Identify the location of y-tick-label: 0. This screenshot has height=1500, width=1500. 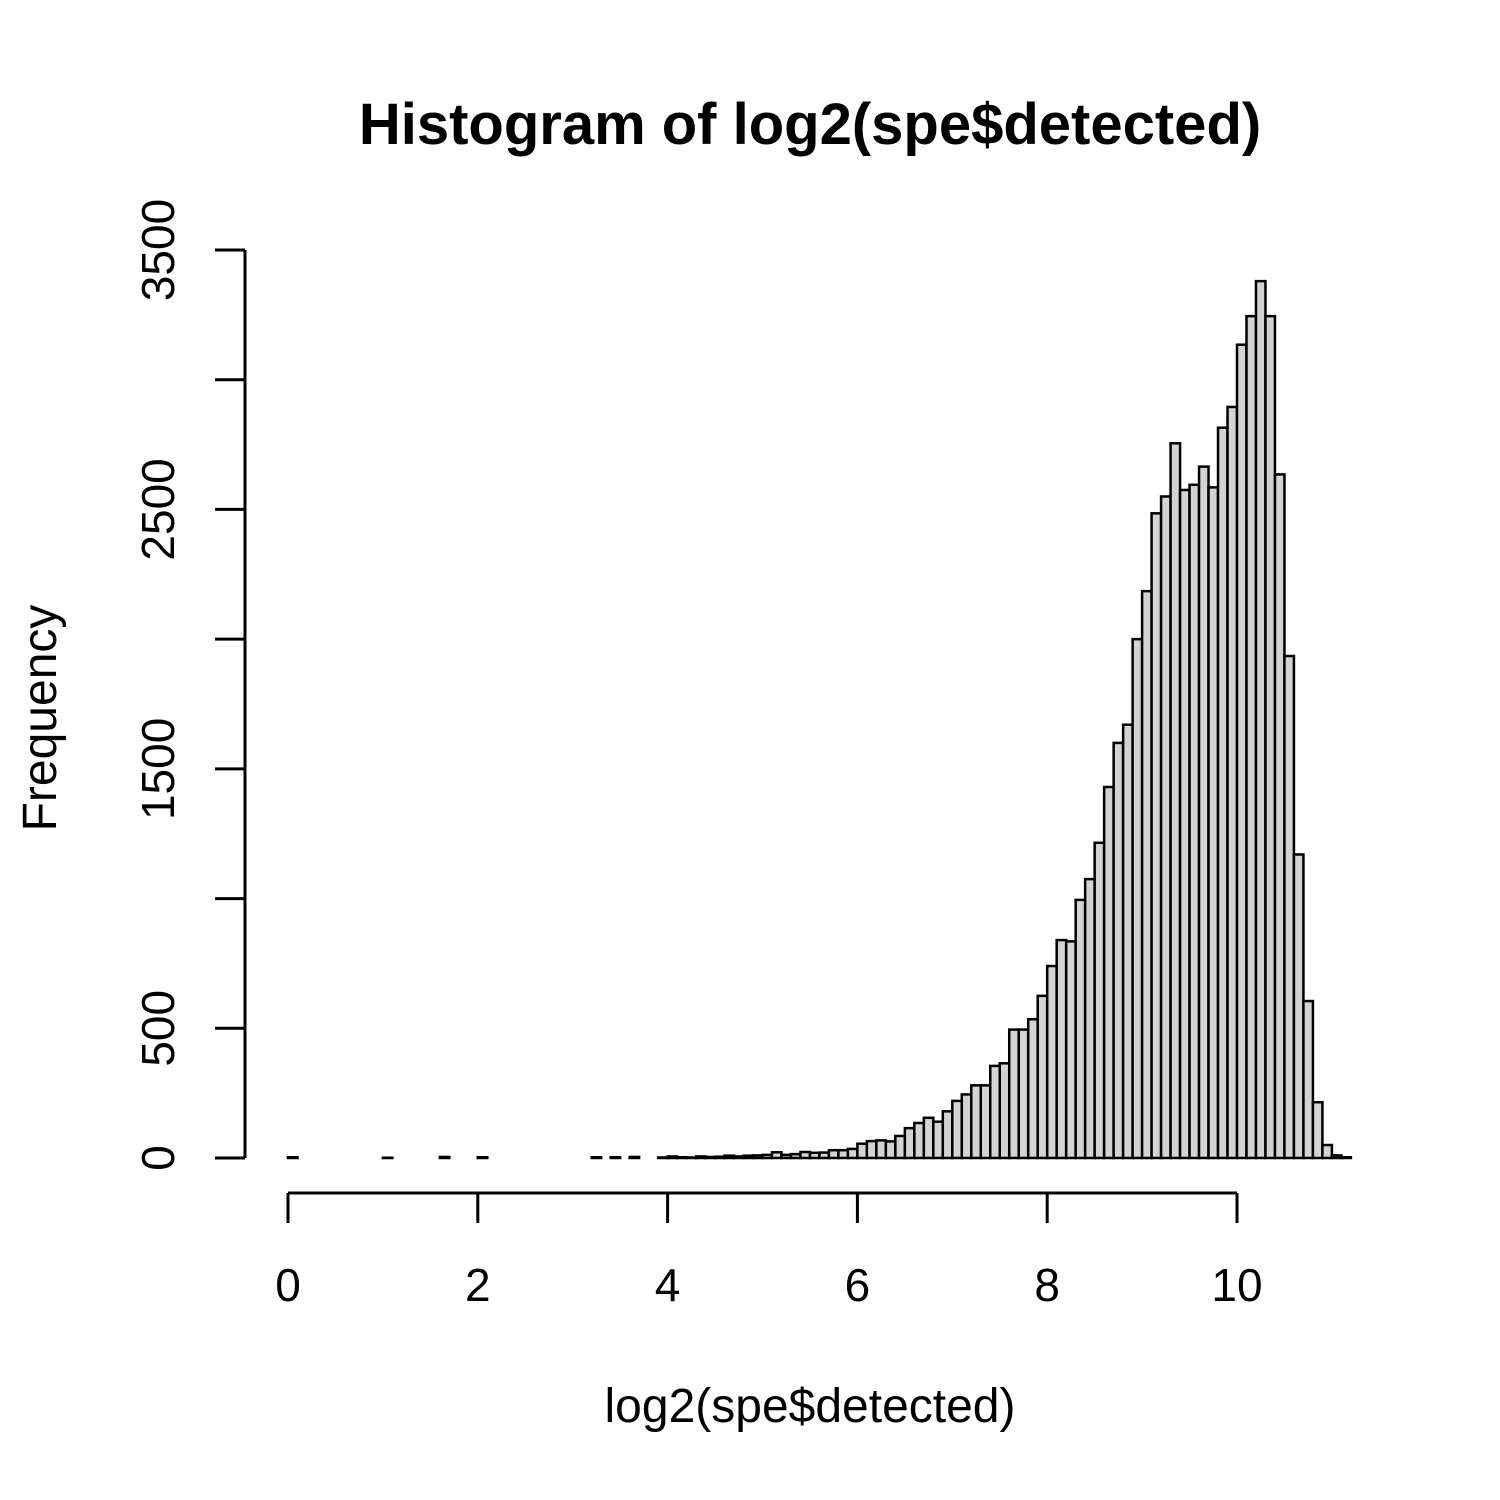
(158, 1158).